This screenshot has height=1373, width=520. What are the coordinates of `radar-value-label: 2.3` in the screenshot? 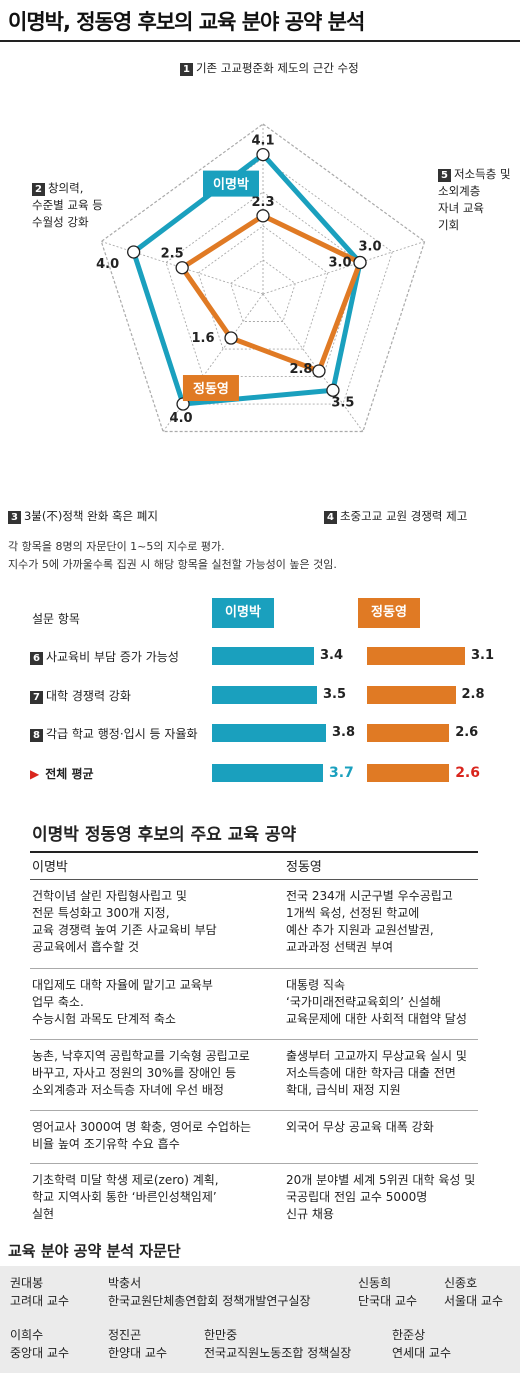 It's located at (262, 202).